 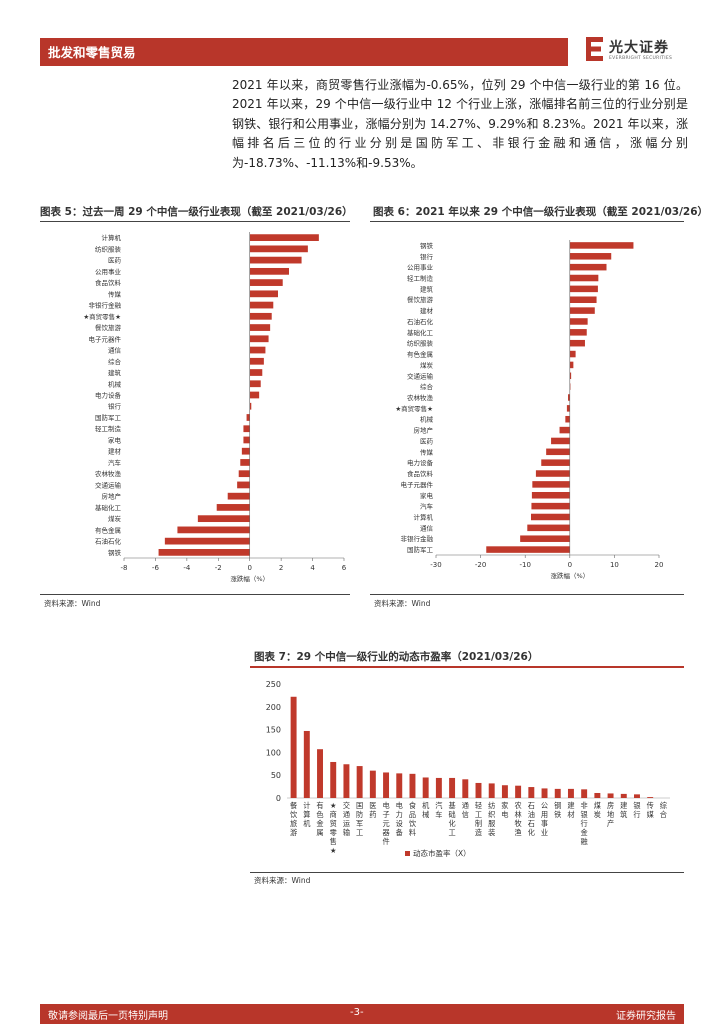 I want to click on category-label: 公用事业, so click(x=544, y=819).